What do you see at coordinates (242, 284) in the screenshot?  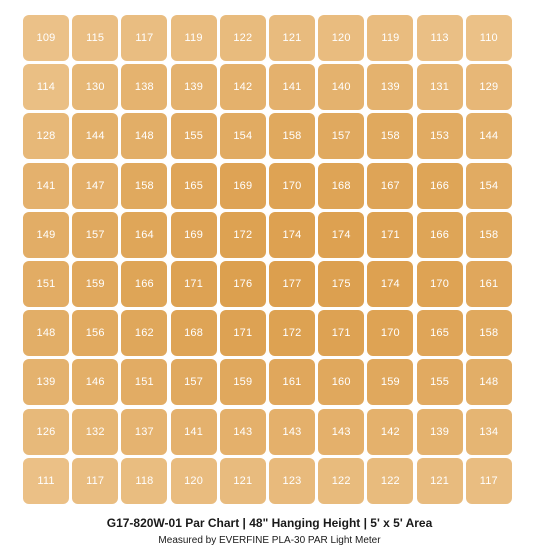 I see `par-cell-r6-c5: 176` at bounding box center [242, 284].